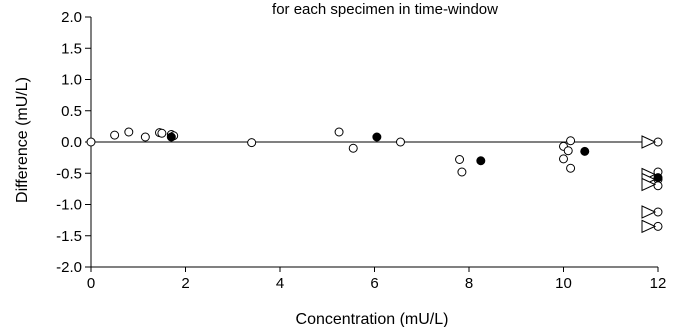 Image resolution: width=680 pixels, height=327 pixels. What do you see at coordinates (563, 283) in the screenshot?
I see `x-tick-label: 10` at bounding box center [563, 283].